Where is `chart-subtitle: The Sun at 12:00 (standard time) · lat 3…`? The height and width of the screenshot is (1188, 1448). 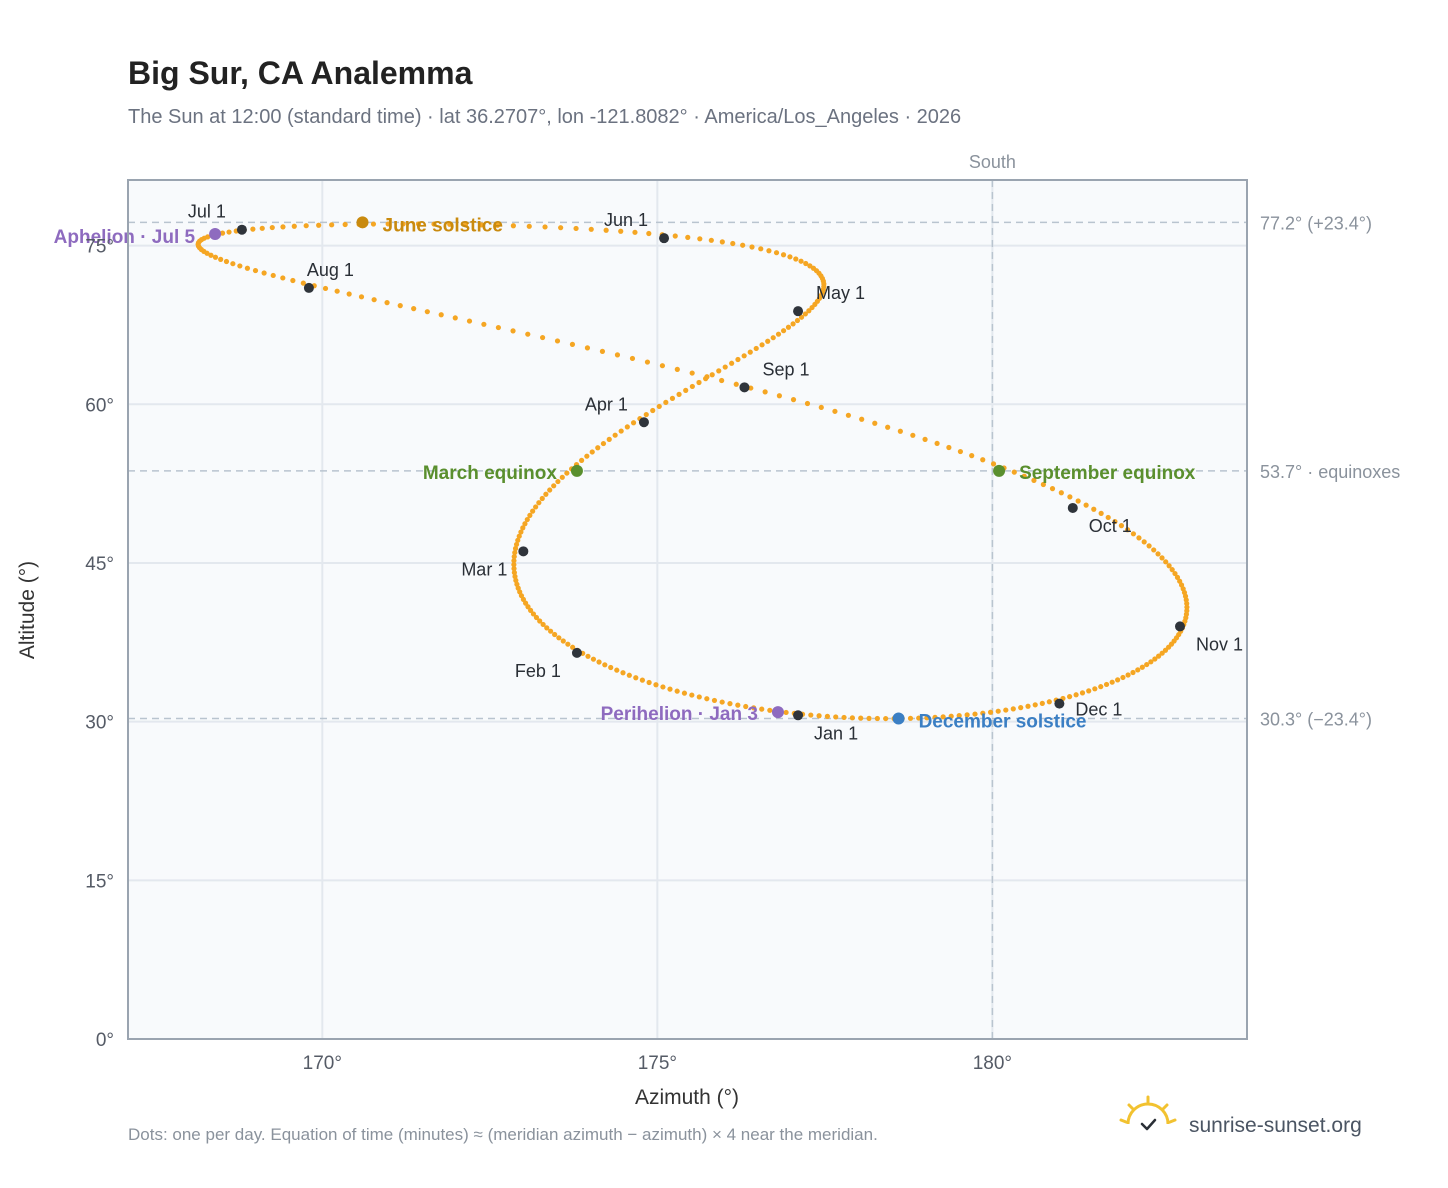
chart-subtitle: The Sun at 12:00 (standard time) · lat 3… is located at coordinates (544, 117).